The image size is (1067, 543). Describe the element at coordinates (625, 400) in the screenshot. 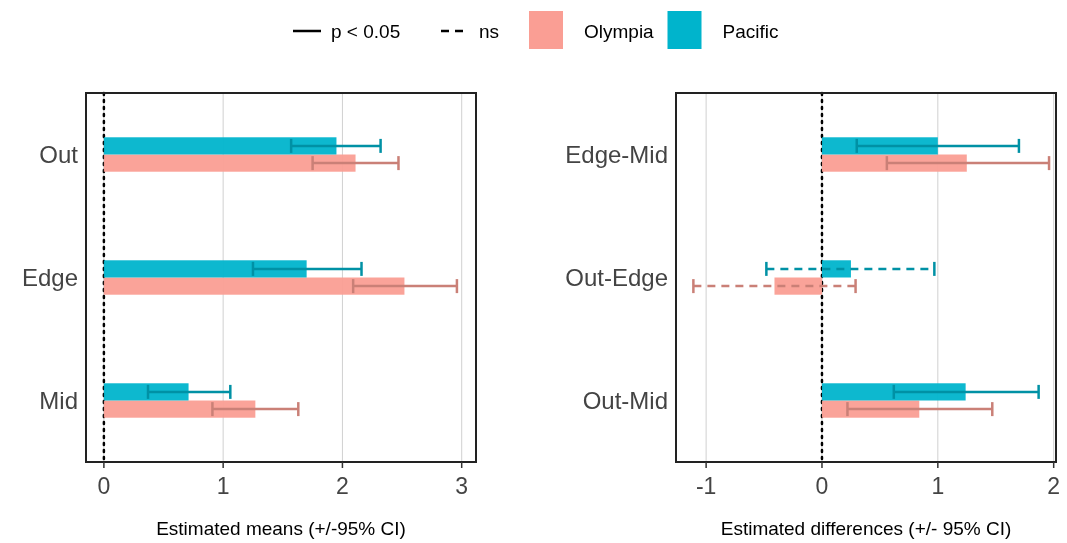

I see `y-tick-label: Out-Mid` at that location.